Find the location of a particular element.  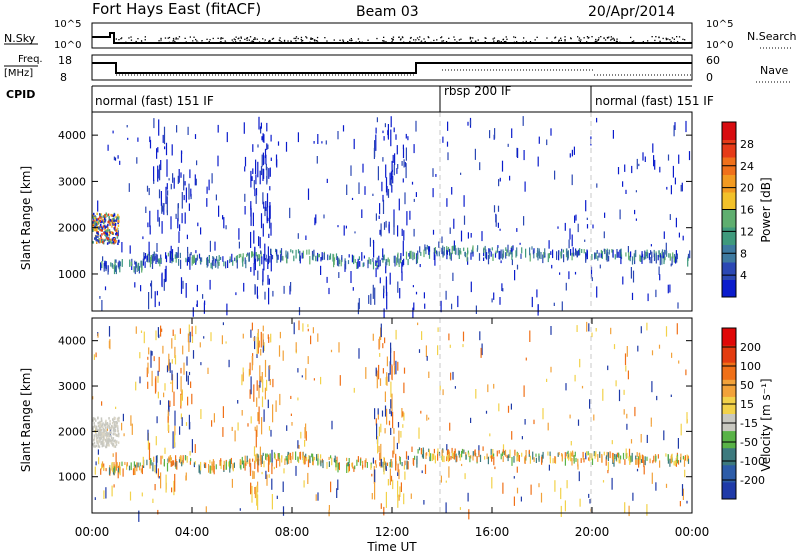

freq-panel-frame is located at coordinates (392, 67).